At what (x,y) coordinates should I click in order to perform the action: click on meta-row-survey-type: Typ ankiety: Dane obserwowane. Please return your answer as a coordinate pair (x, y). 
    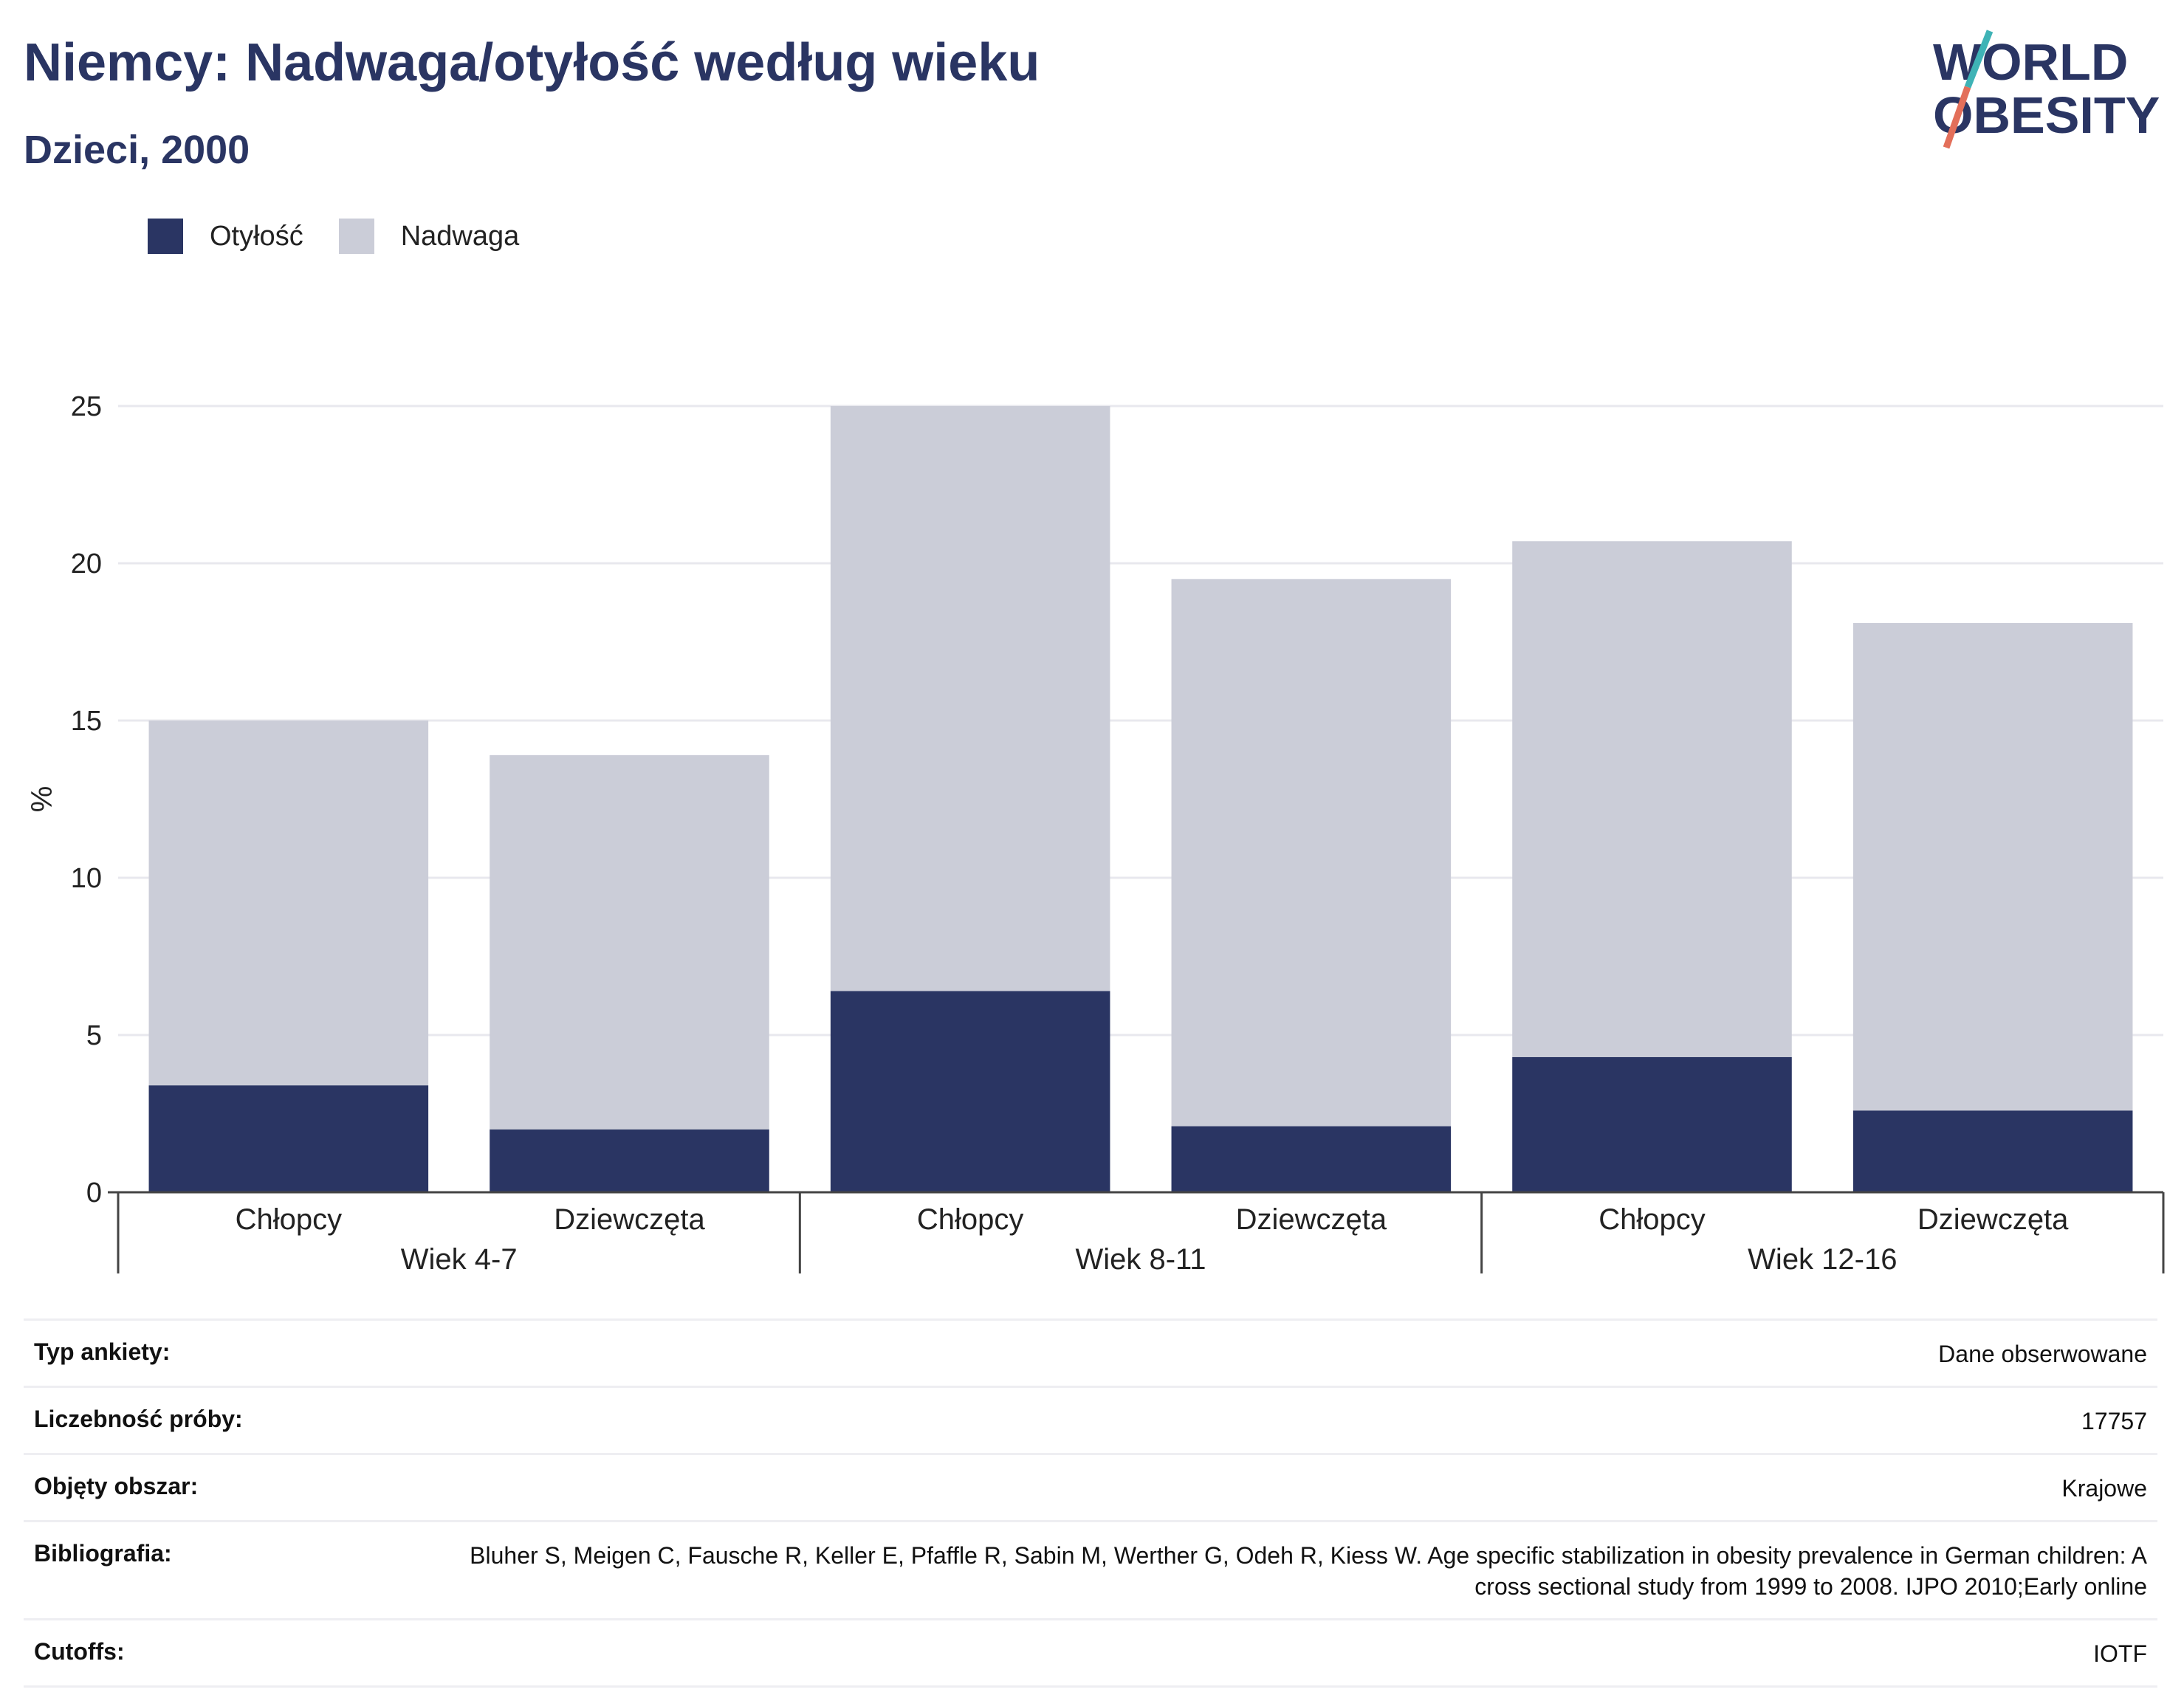
    Looking at the image, I should click on (1090, 1352).